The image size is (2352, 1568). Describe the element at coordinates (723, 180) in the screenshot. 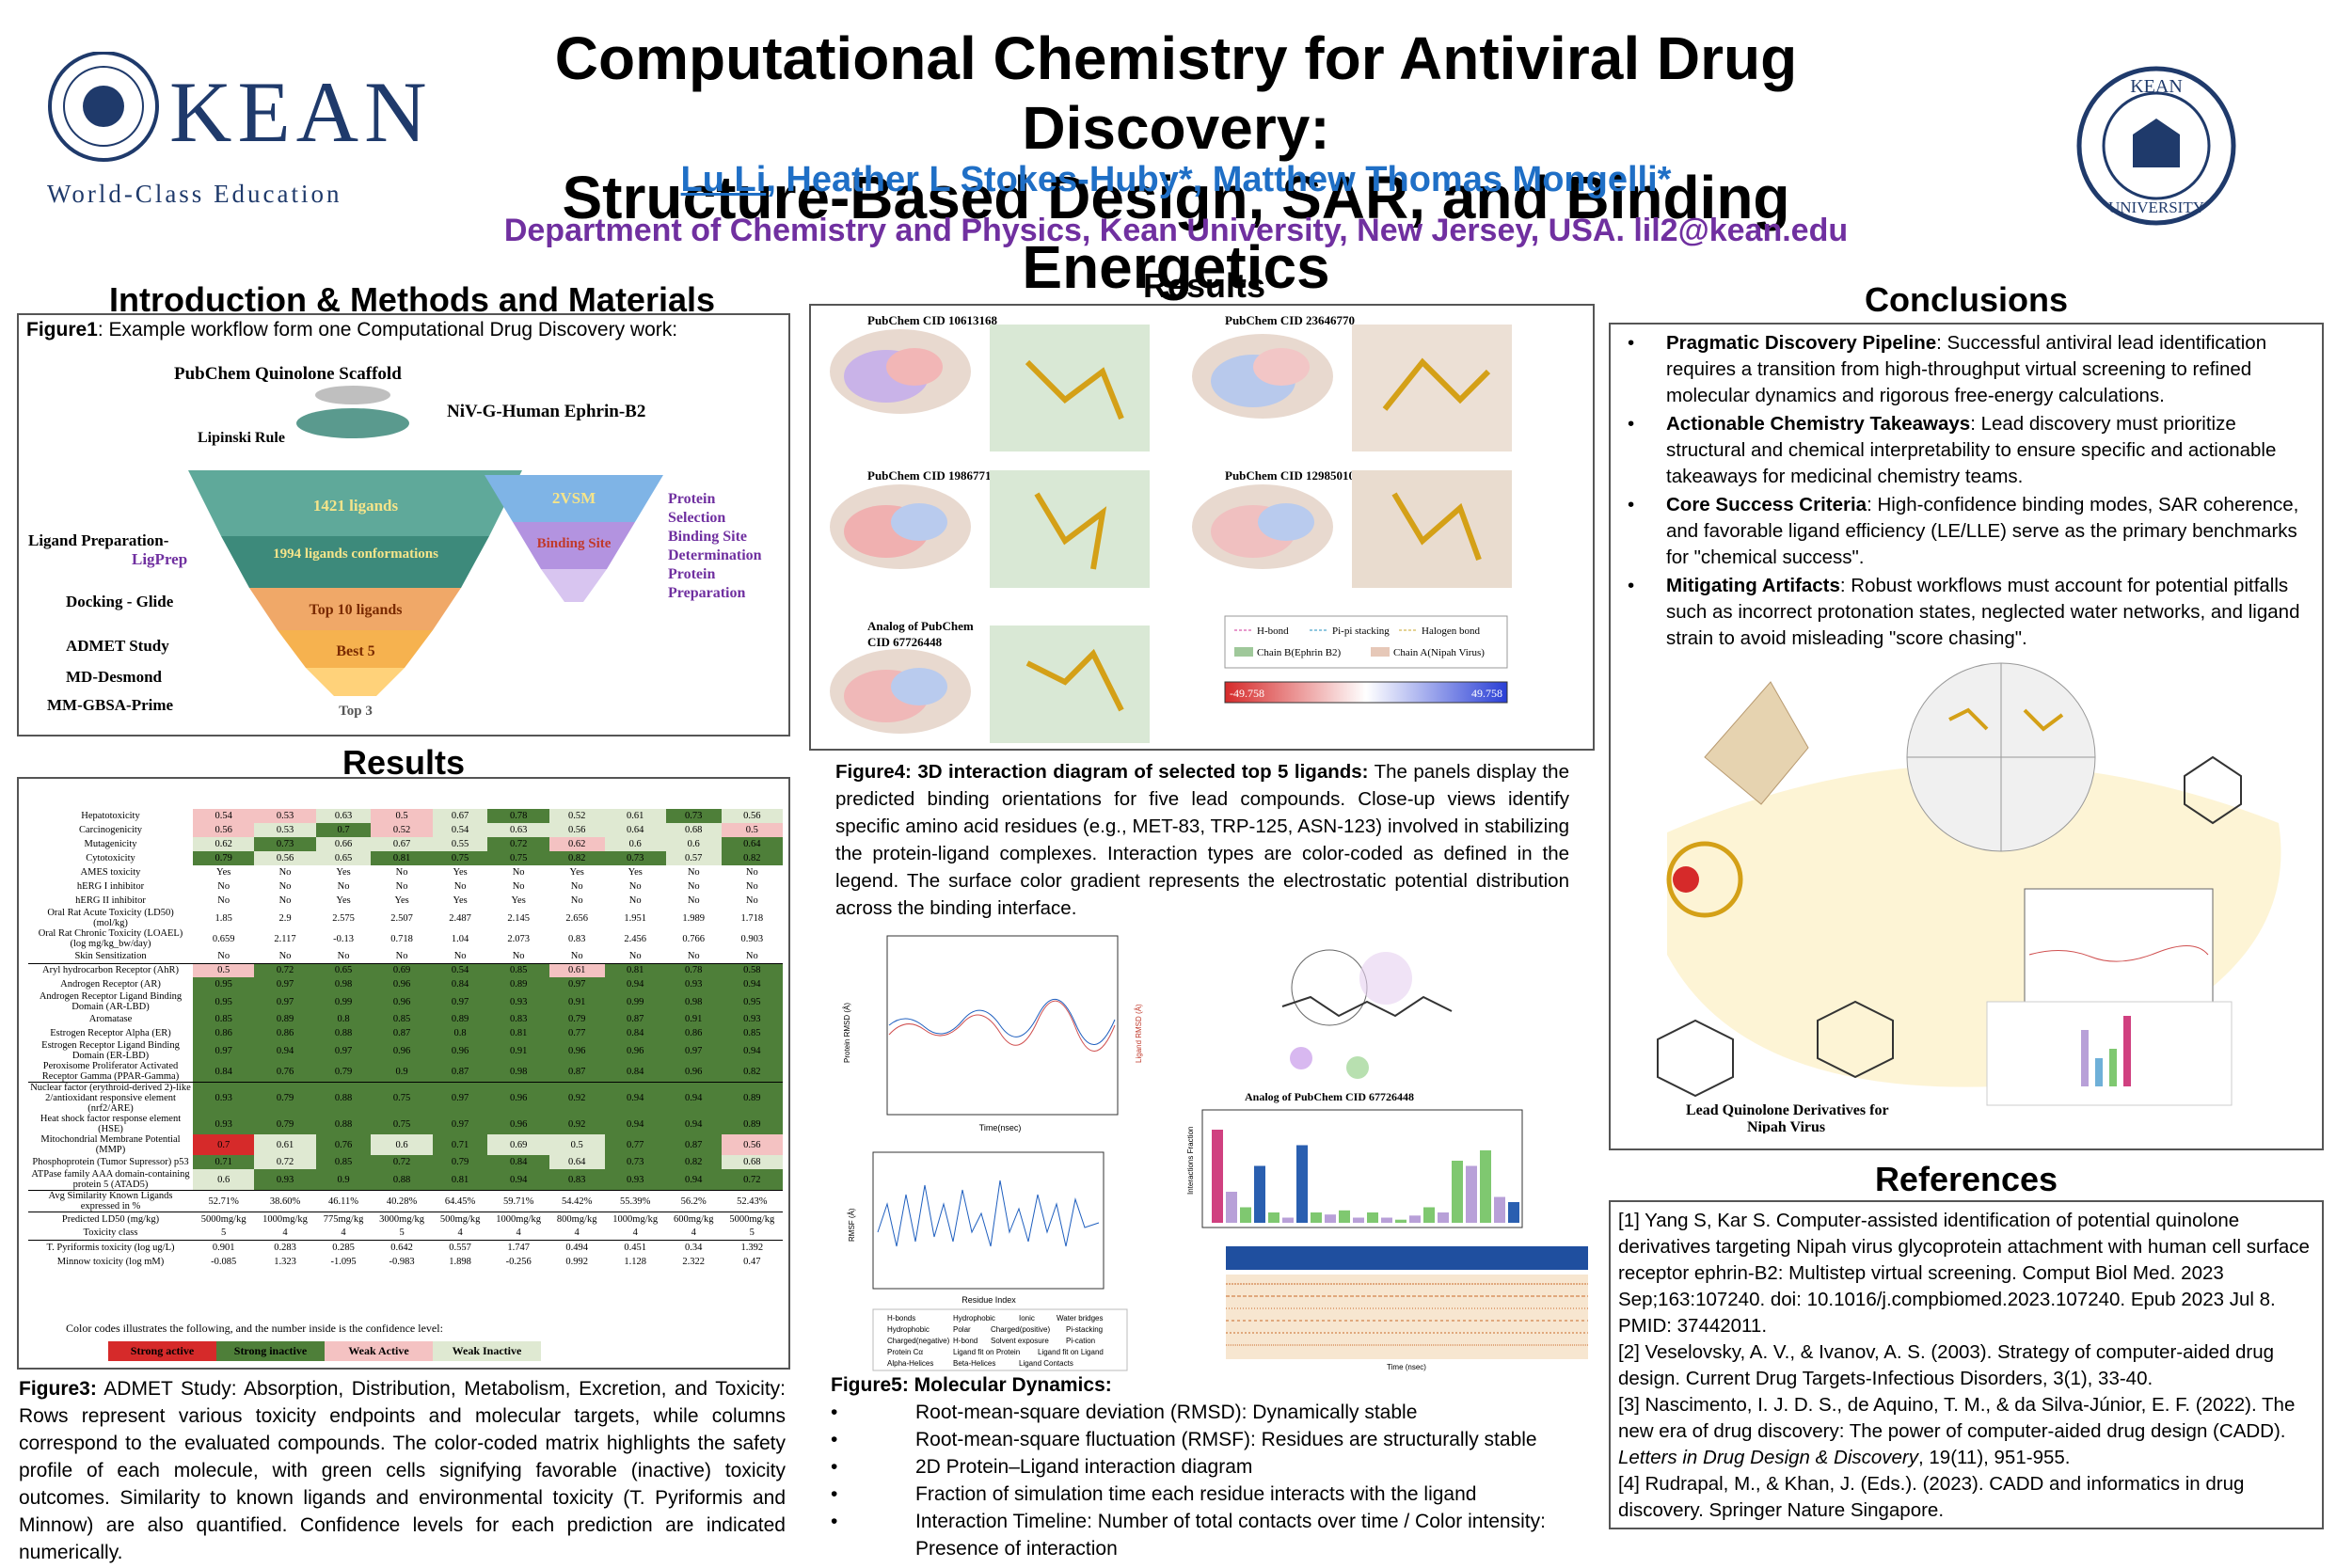

I see `first-author: Lu Li` at that location.